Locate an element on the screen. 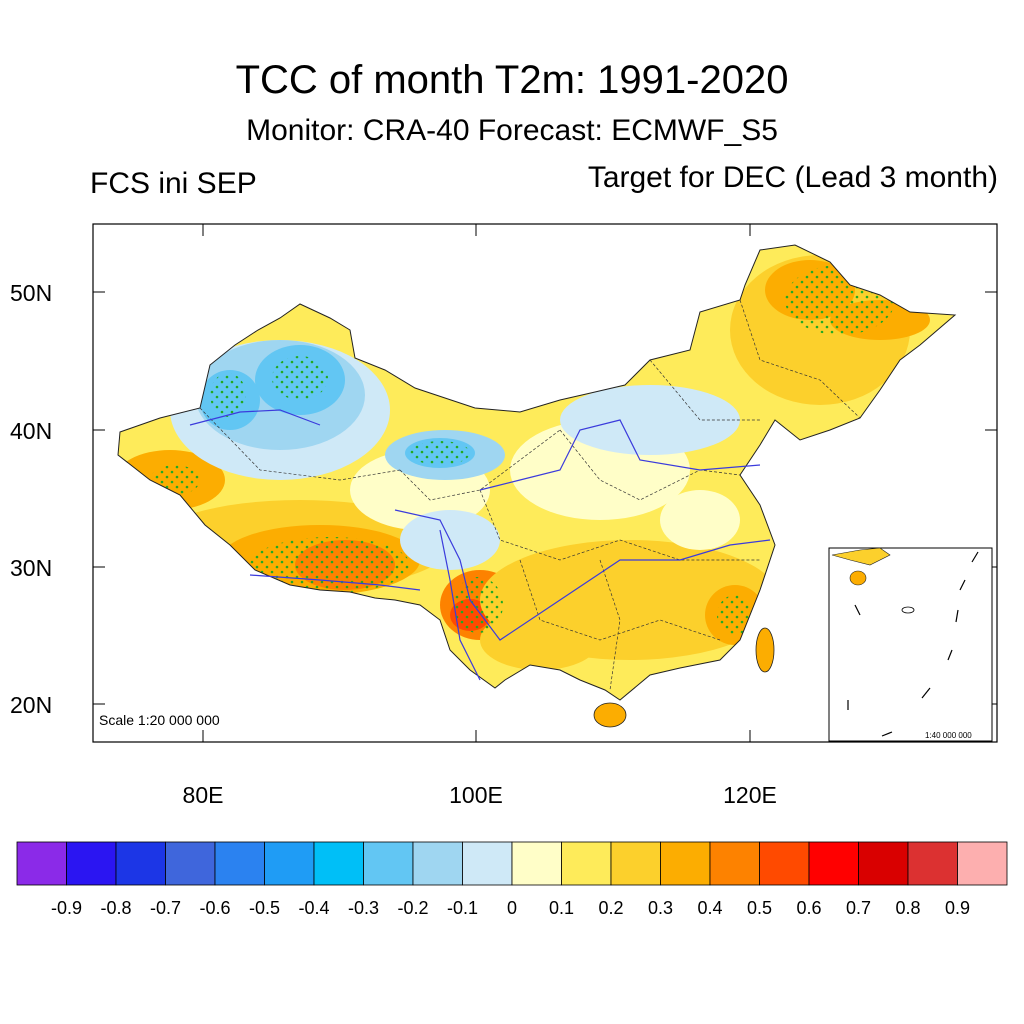 The image size is (1024, 1024). colorbar-tick-label: 0 is located at coordinates (511, 908).